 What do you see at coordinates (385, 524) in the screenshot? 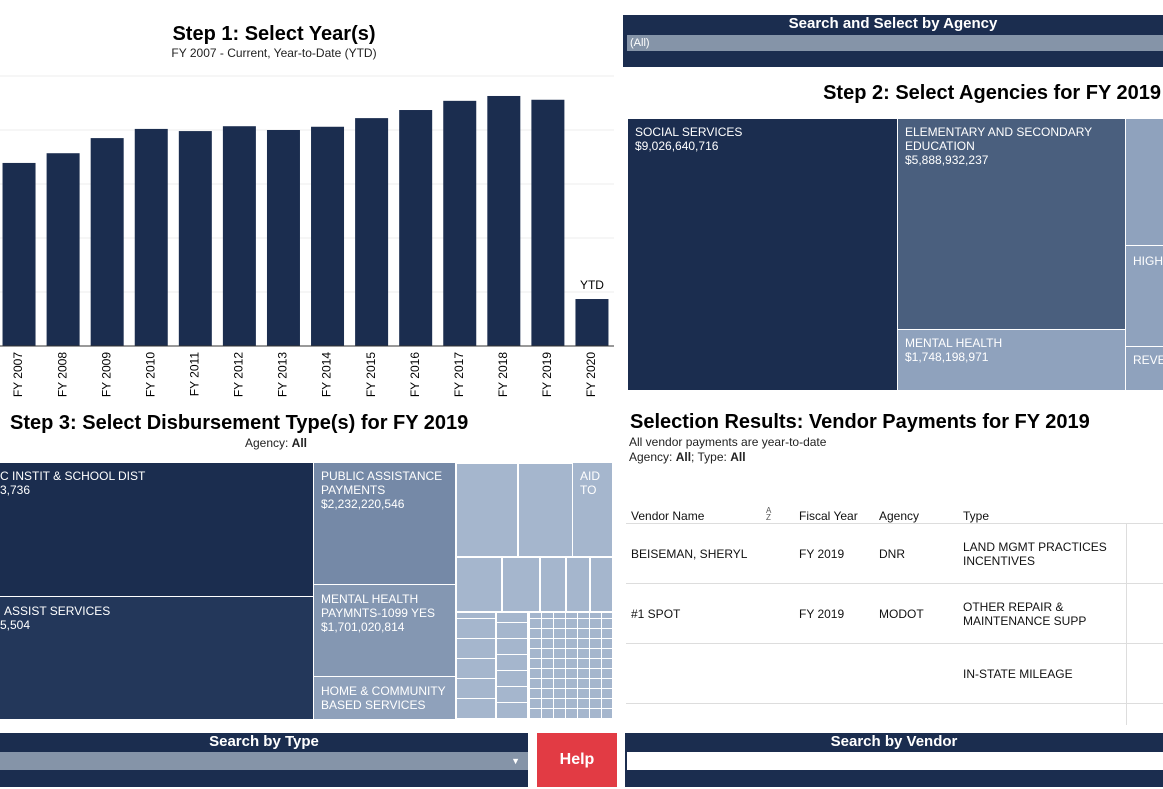
I see `treemap-cell: PUBLIC ASSISTANCE PAYMENTS $2,232,220,546` at bounding box center [385, 524].